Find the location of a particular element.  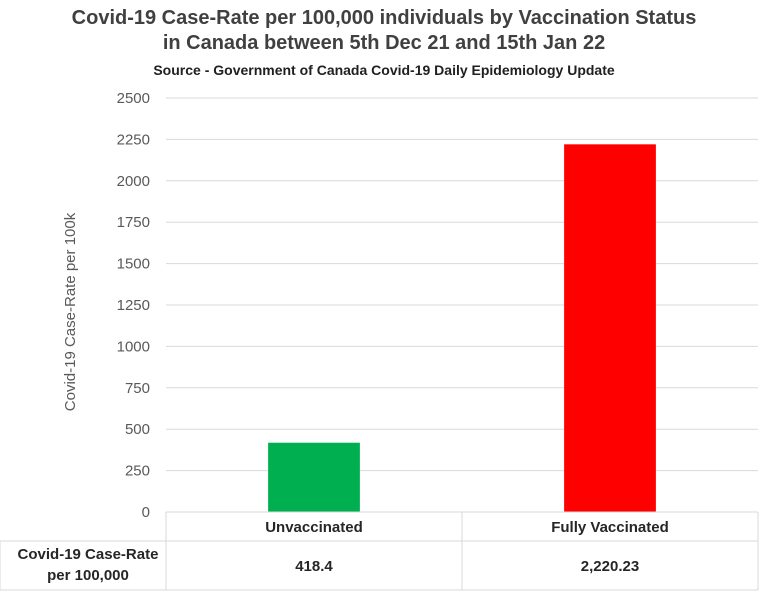

table-row-label-line-1: Covid-19 Case-Rate is located at coordinates (88, 554).